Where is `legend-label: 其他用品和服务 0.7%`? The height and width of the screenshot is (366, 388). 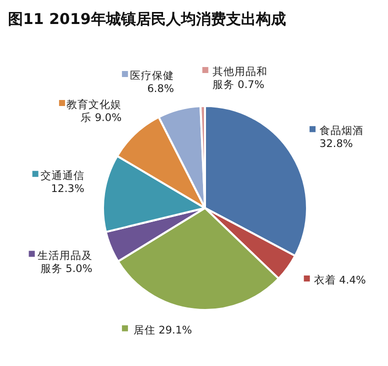
legend-label: 其他用品和服务 0.7% is located at coordinates (240, 78).